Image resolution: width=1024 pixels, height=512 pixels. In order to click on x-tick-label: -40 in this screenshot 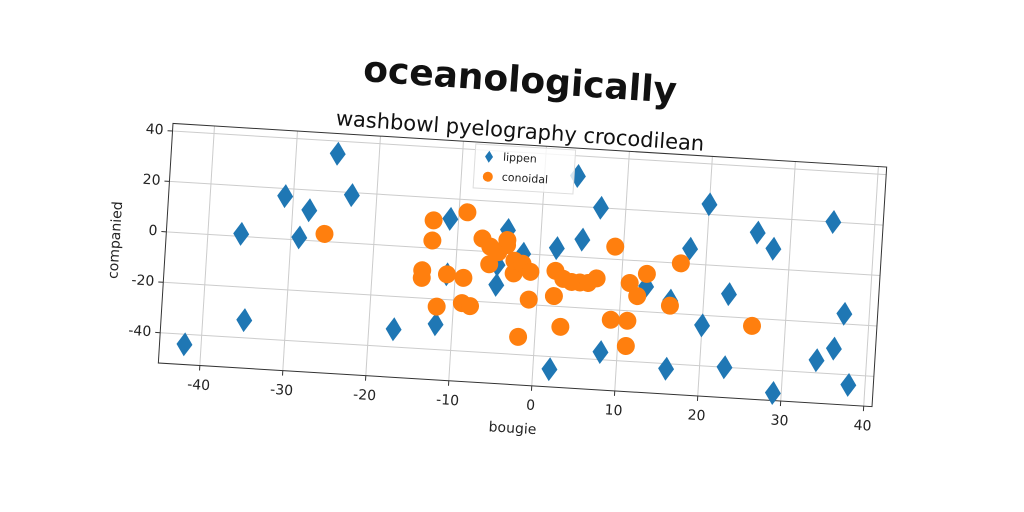, I will do `click(199, 385)`.